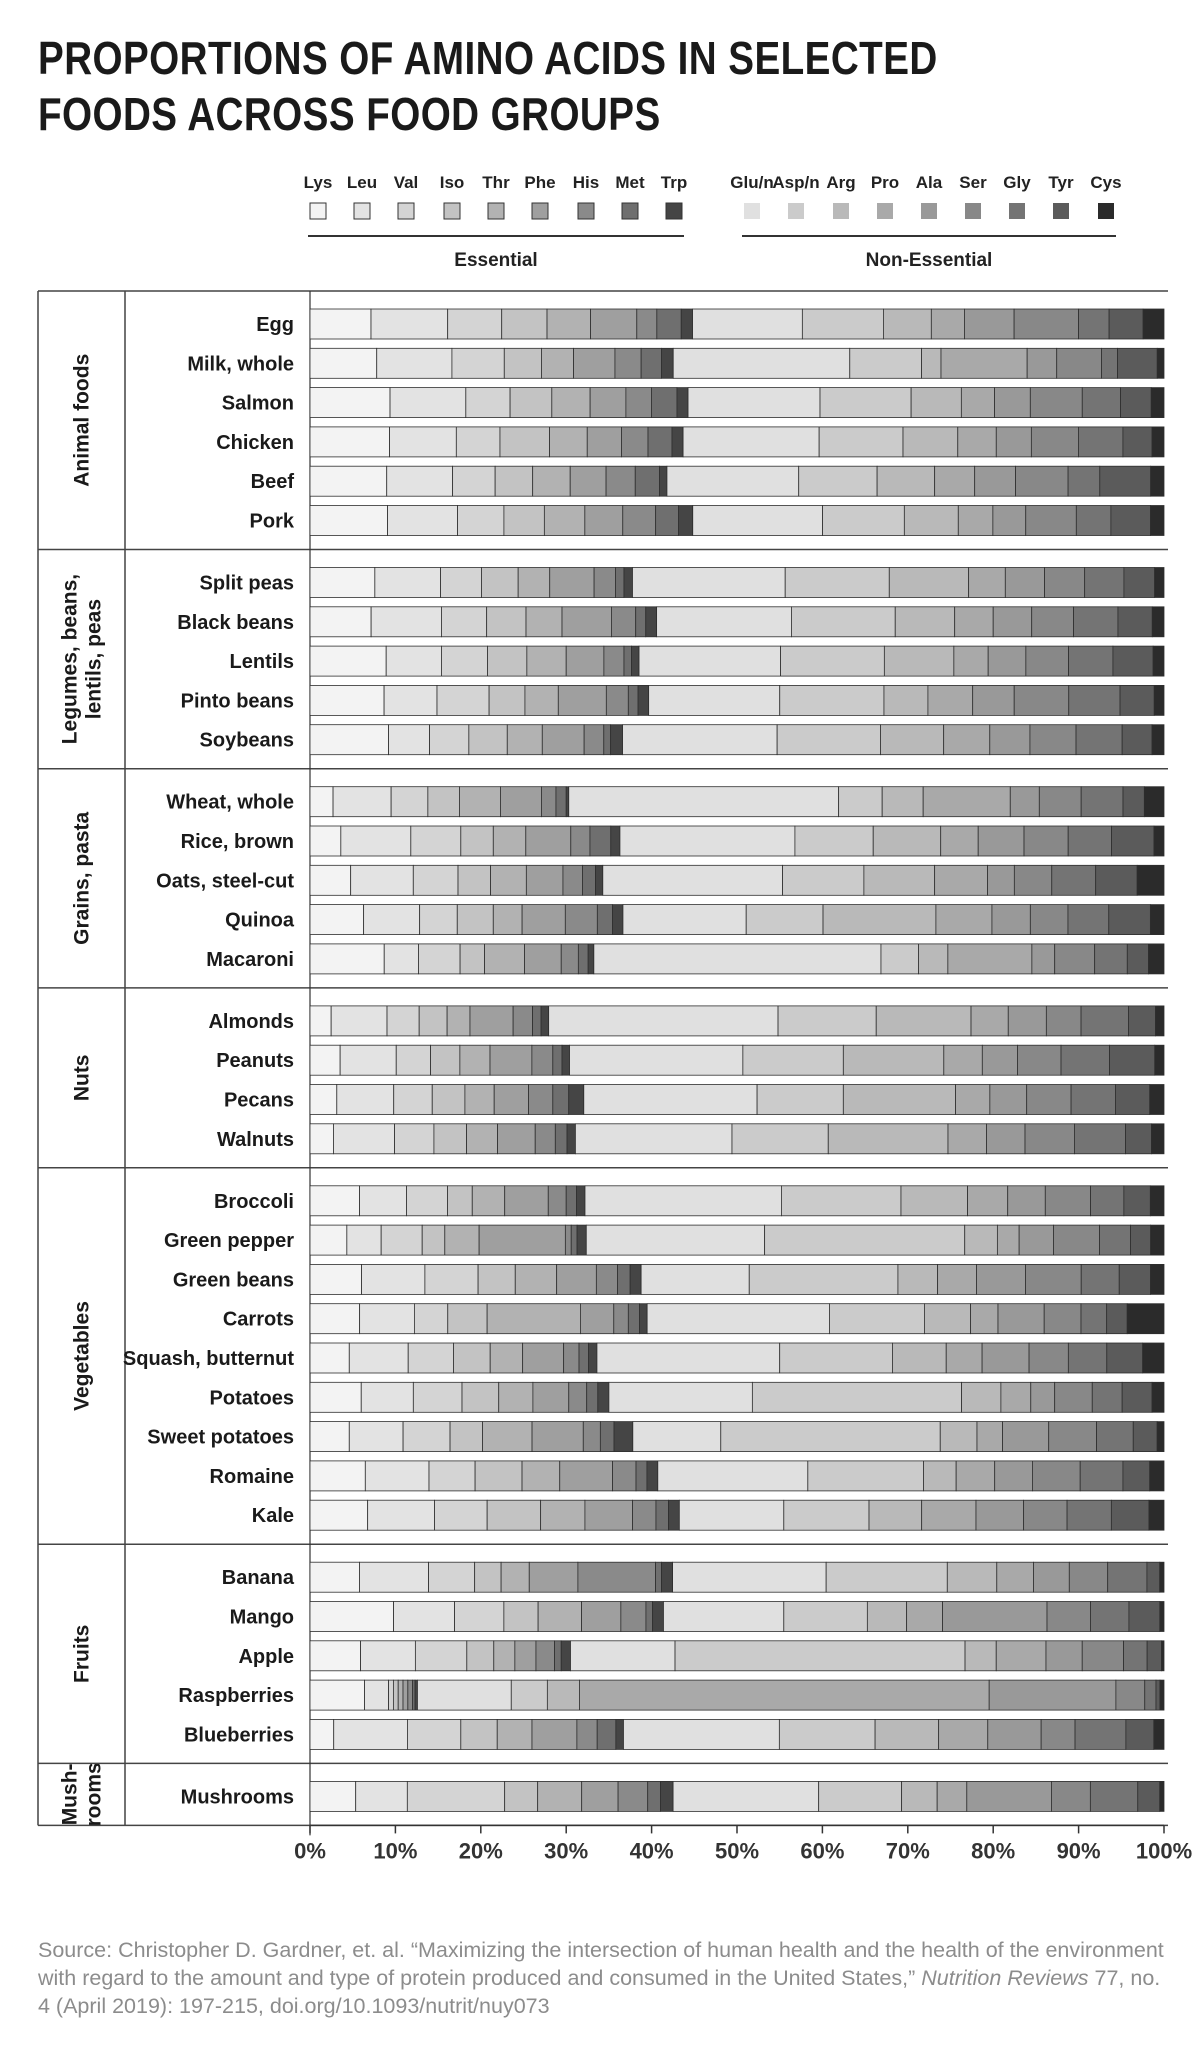 This screenshot has width=1198, height=2048. I want to click on bar-segment-mushrooms-trp, so click(667, 1796).